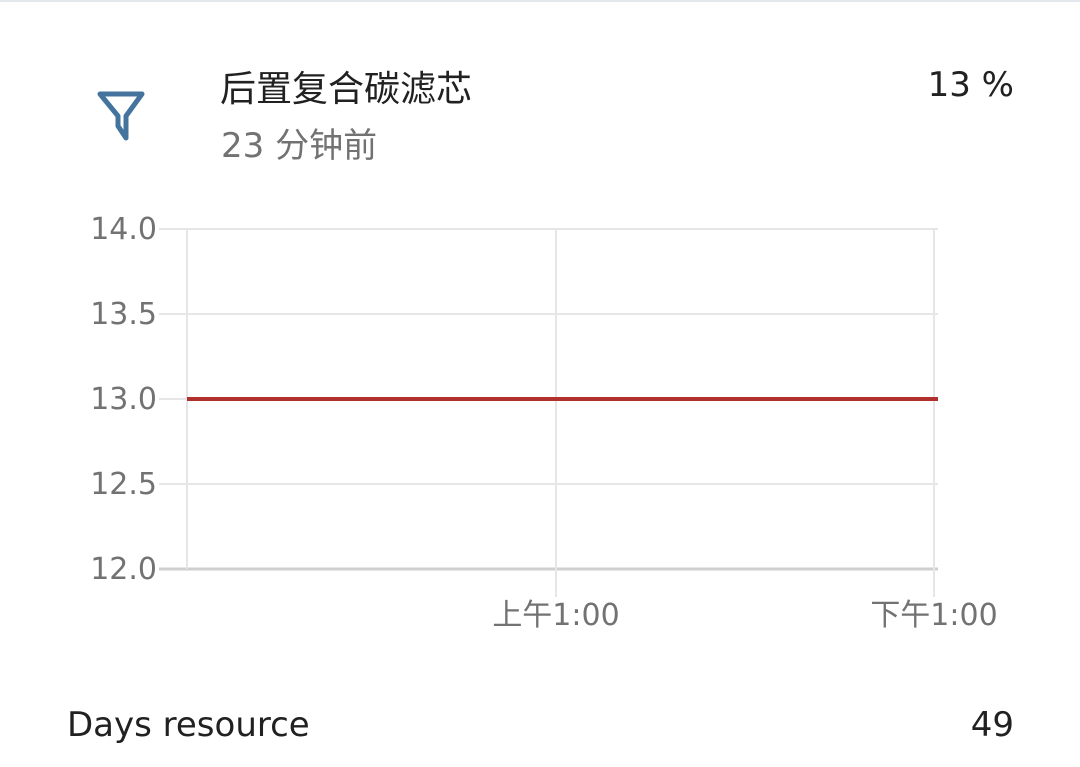 This screenshot has height=767, width=1080. What do you see at coordinates (299, 146) in the screenshot?
I see `last-changed-time: 23 分钟前` at bounding box center [299, 146].